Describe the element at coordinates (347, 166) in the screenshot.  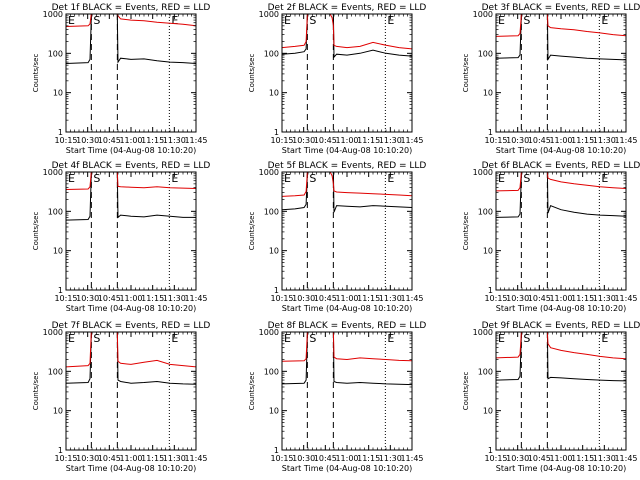
I see `chart-title: Det 5f BLACK = Events, RED = LLD` at that location.